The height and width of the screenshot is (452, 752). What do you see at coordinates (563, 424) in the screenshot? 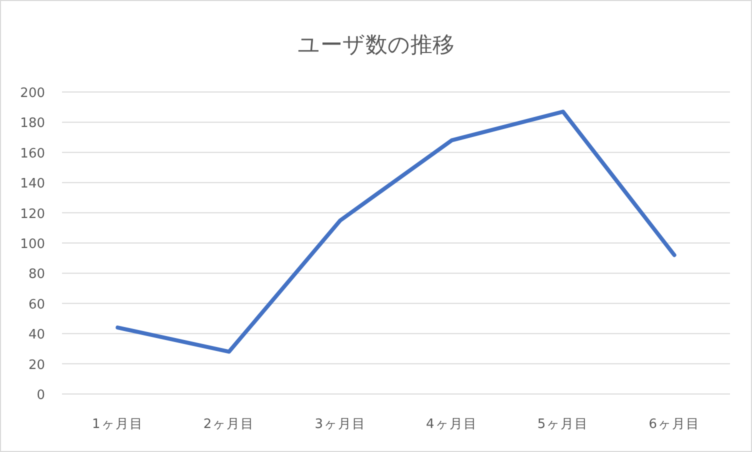
I see `x-tick-label: 5ヶ月目` at bounding box center [563, 424].